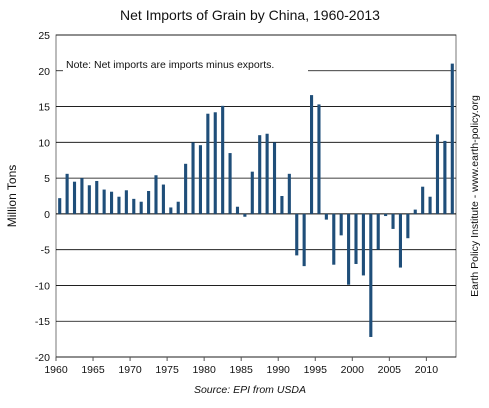  Describe the element at coordinates (282, 205) in the screenshot. I see `bar-1990` at that location.